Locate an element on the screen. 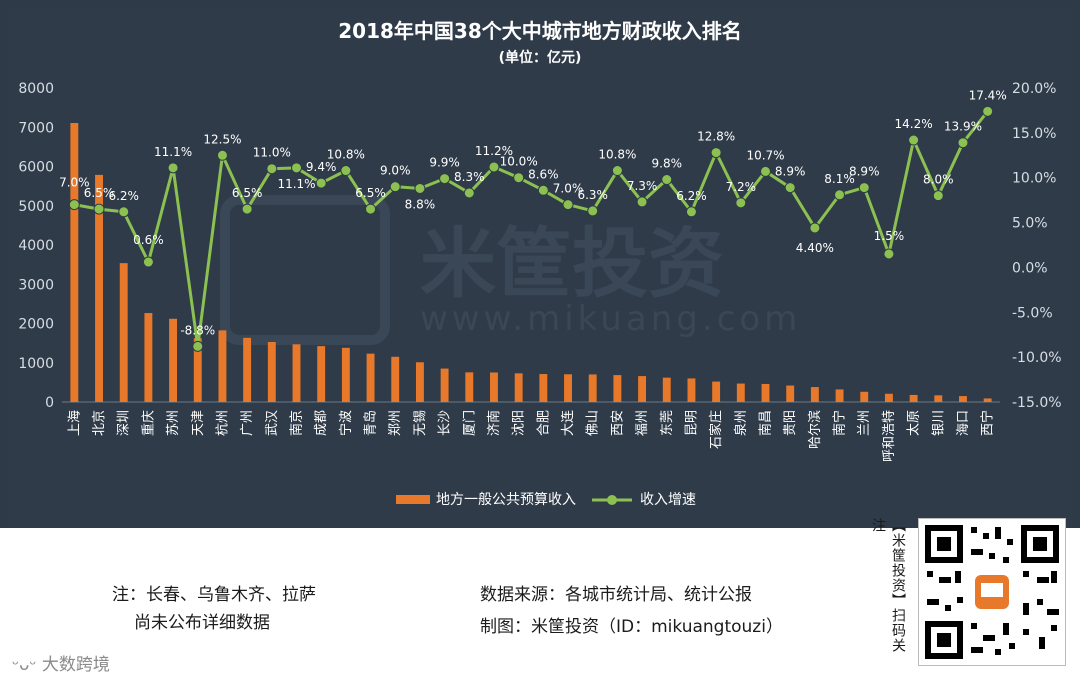  watermark-logo-icon is located at coordinates (305, 270).